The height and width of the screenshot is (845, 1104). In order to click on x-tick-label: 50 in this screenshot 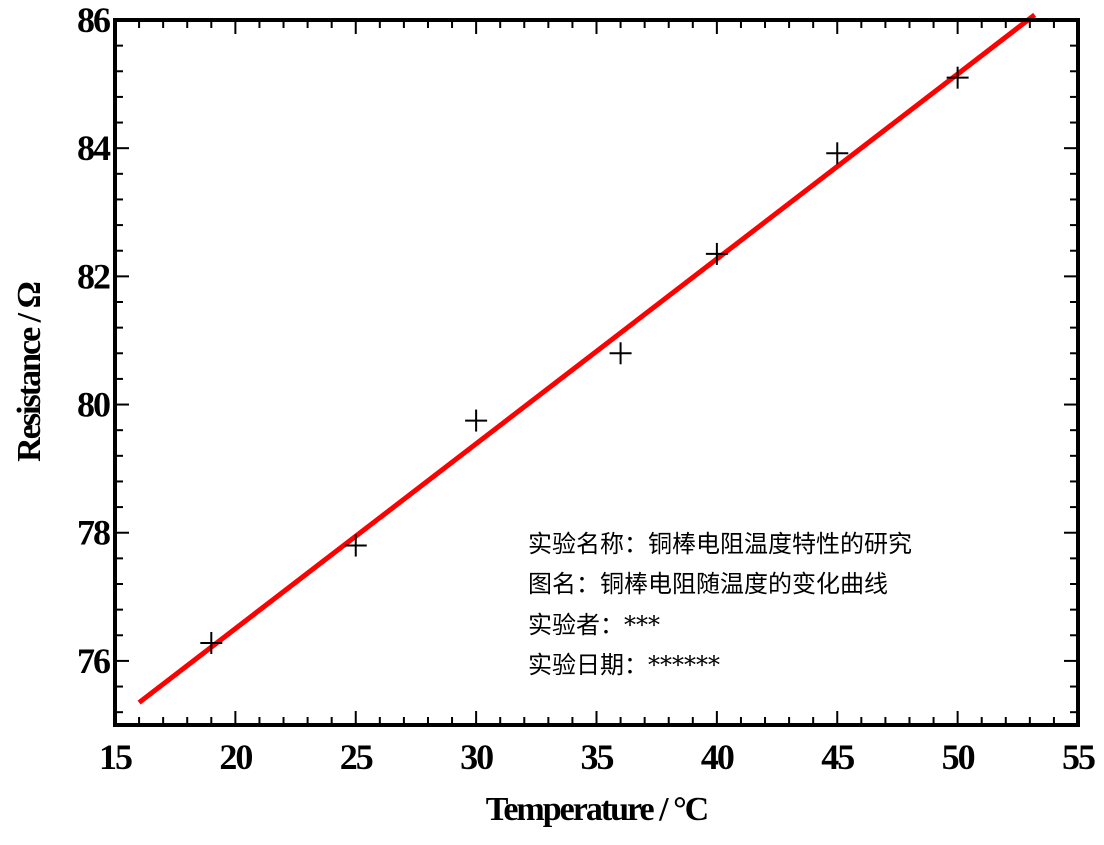, I will do `click(958, 757)`.